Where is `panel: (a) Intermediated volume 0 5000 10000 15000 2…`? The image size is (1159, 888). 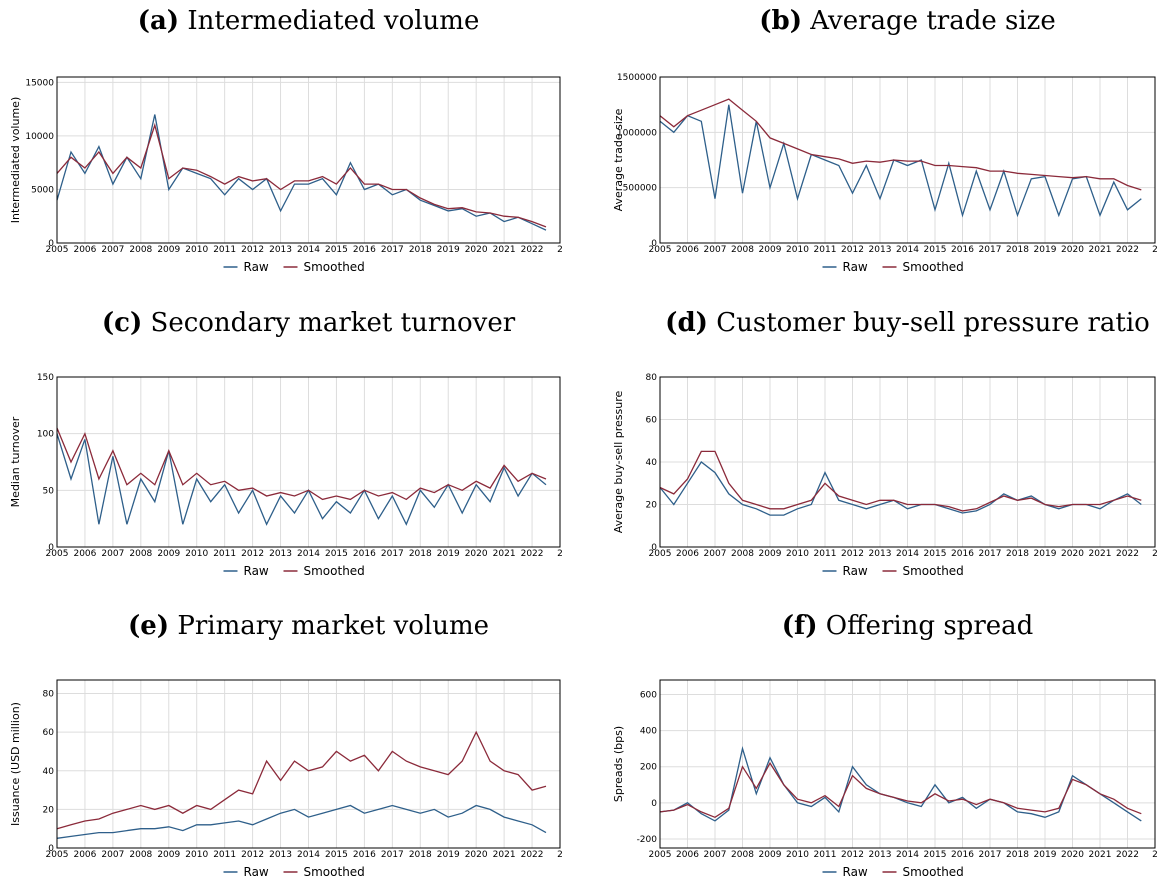 panel: (a) Intermediated volume 0 5000 10000 15000 2… is located at coordinates (286, 140).